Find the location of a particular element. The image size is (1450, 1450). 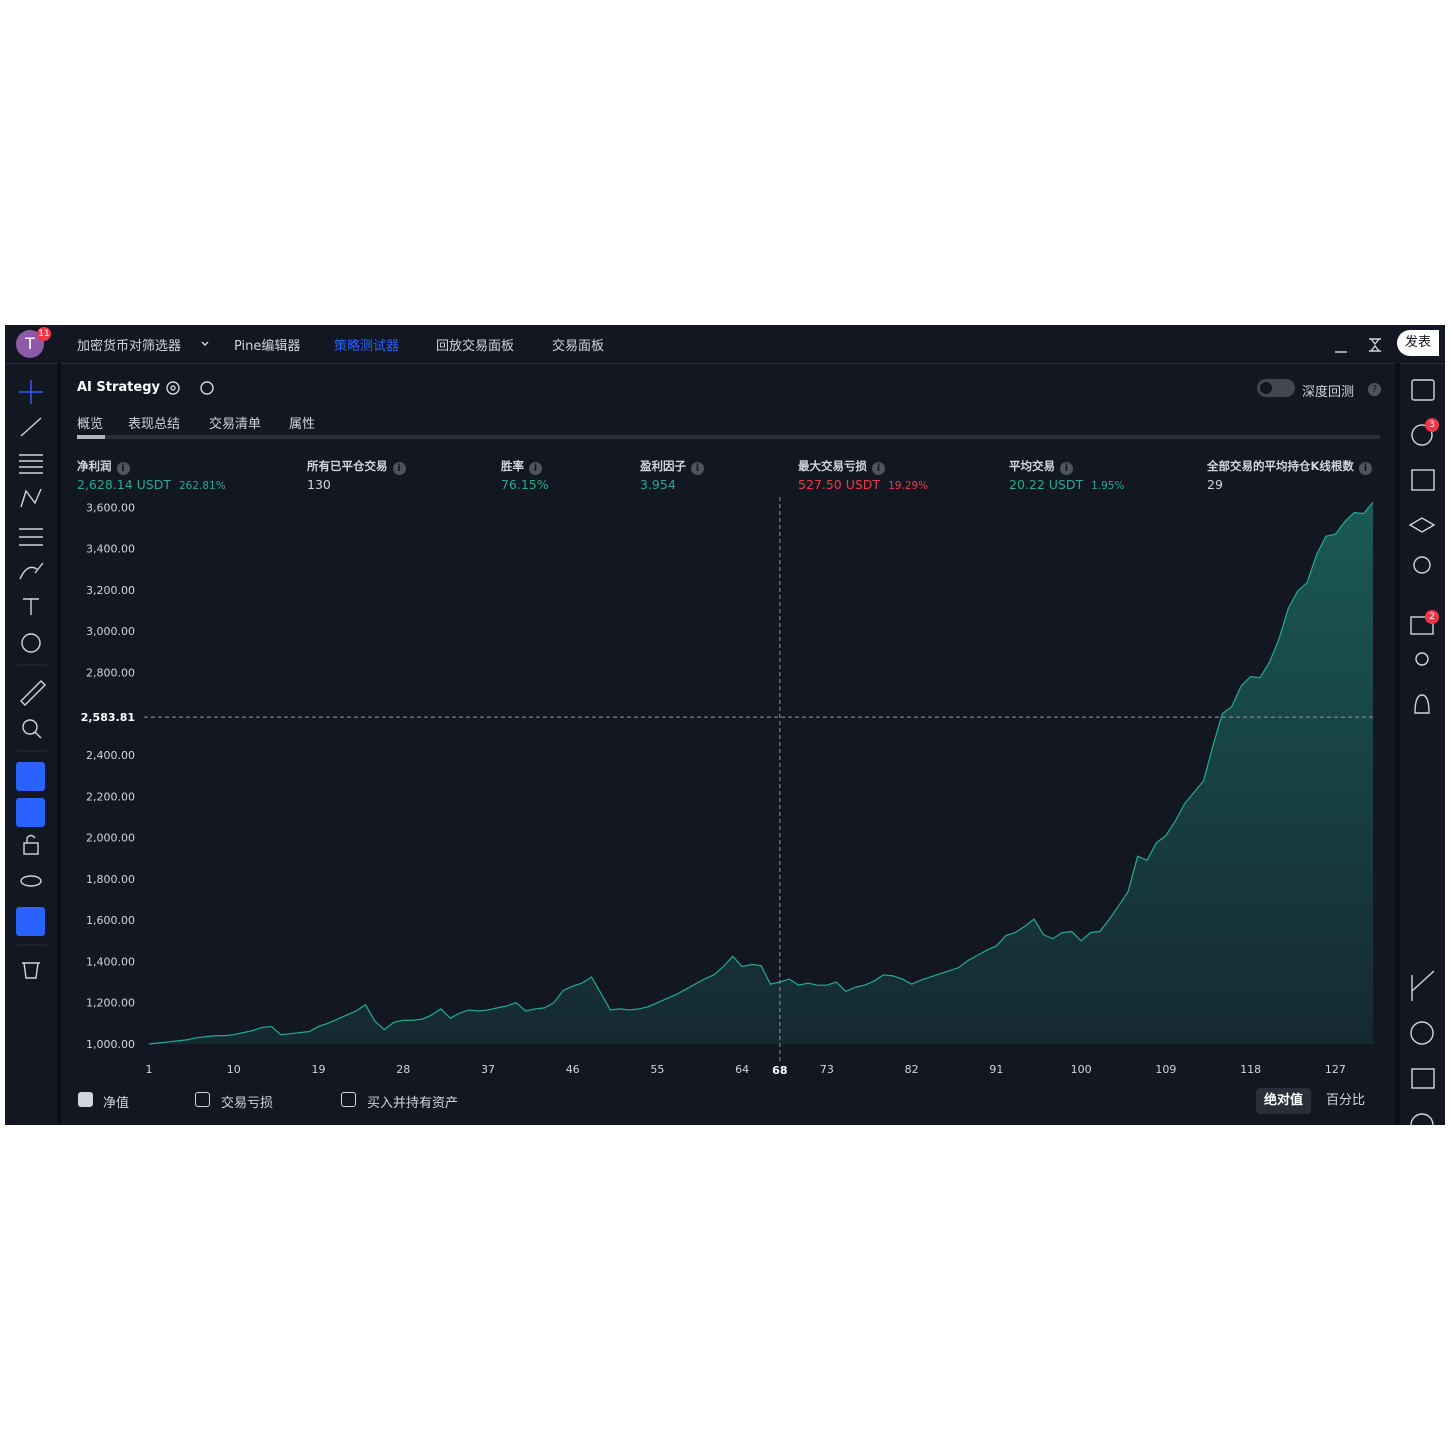

emoji-tool is located at coordinates (31, 643).